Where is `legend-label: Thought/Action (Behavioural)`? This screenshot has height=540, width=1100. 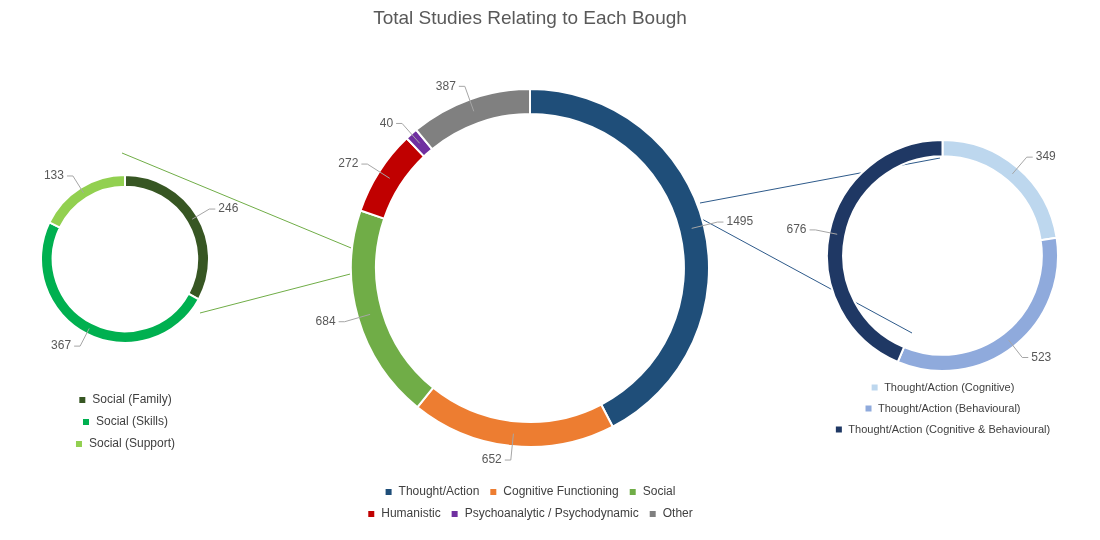 legend-label: Thought/Action (Behavioural) is located at coordinates (949, 407).